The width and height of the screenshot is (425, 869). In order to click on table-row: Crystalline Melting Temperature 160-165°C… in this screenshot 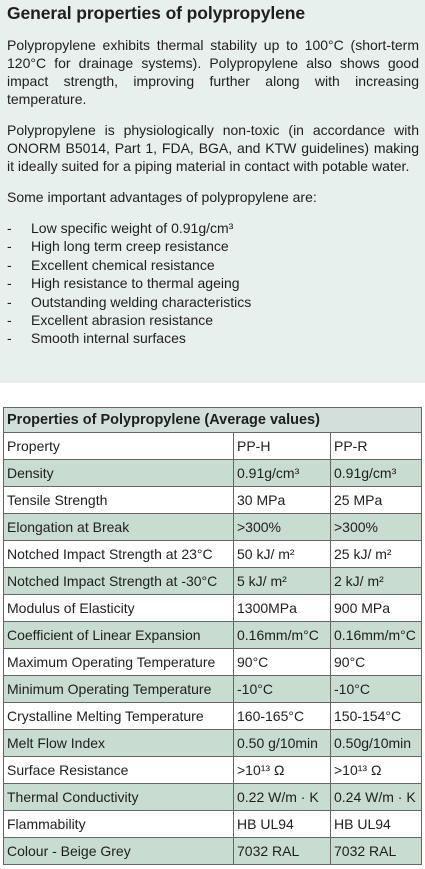, I will do `click(212, 716)`.